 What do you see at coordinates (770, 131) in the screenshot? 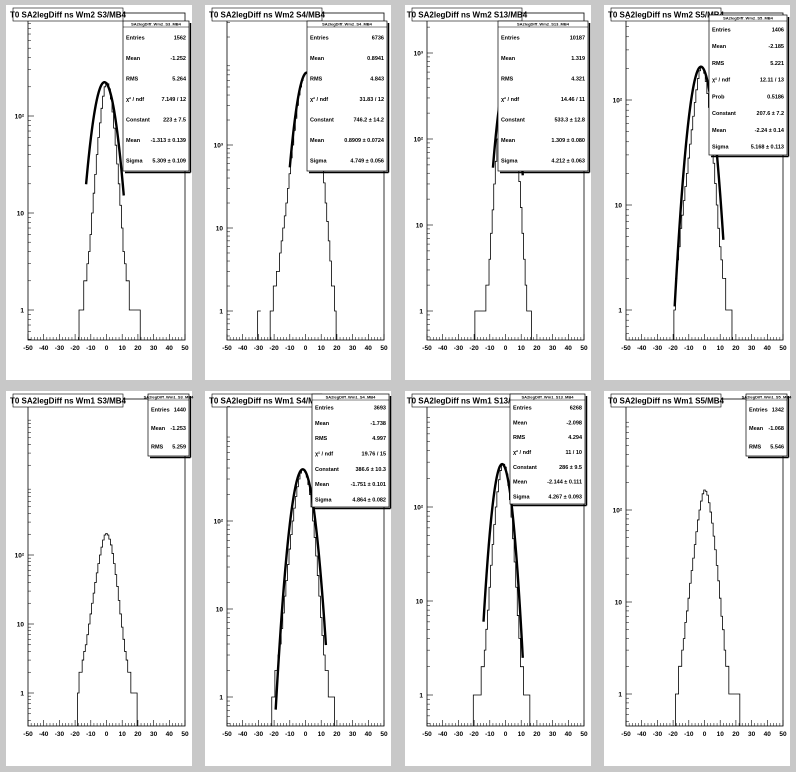
I see `stats-value: -2.24 ± 0.14` at bounding box center [770, 131].